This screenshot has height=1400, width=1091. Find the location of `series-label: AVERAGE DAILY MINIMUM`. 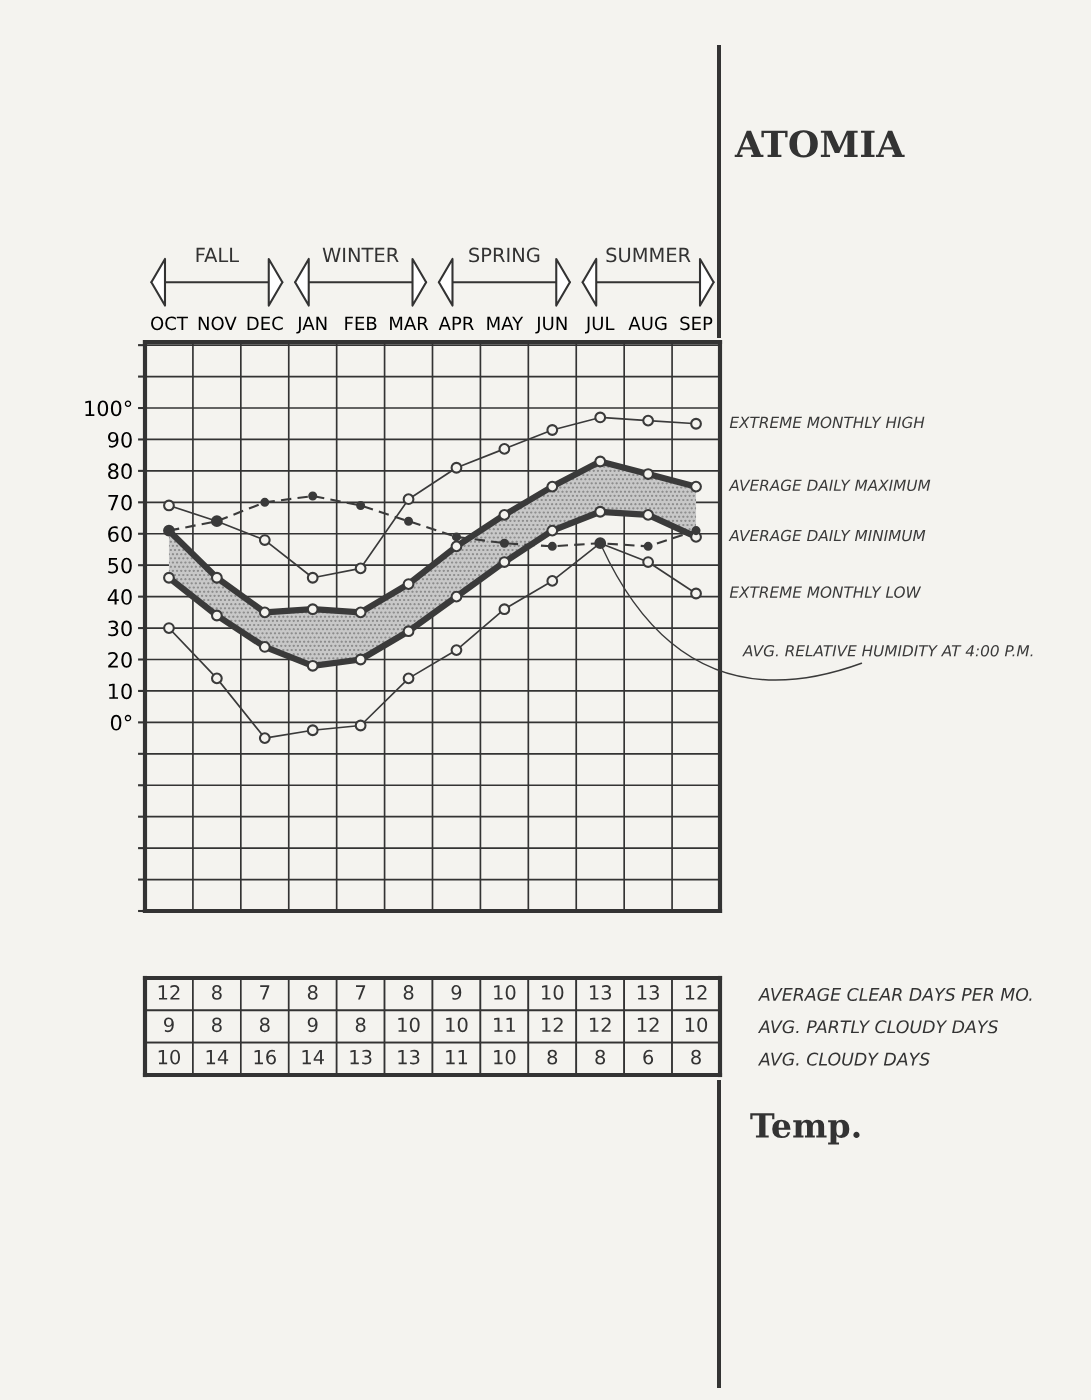

series-label: AVERAGE DAILY MINIMUM is located at coordinates (827, 535).